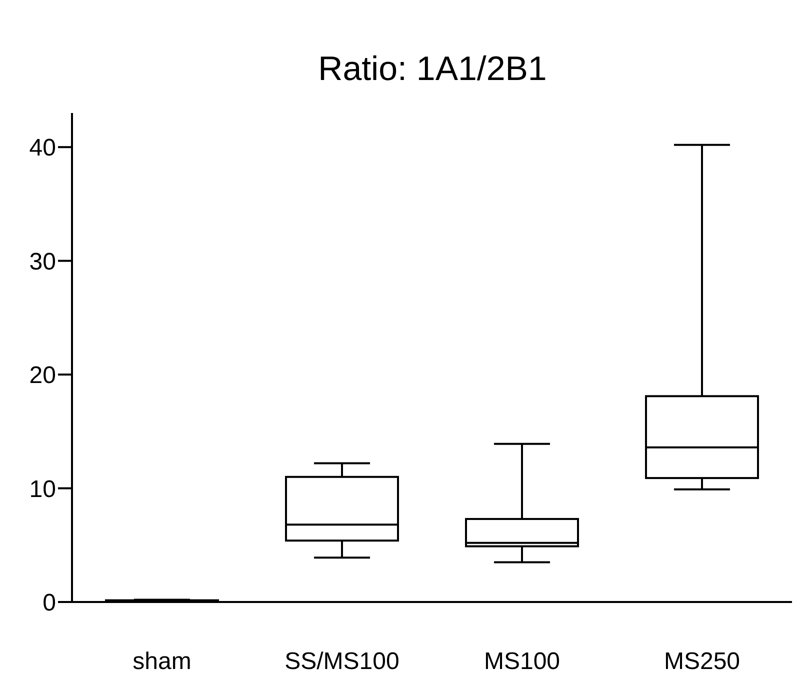  Describe the element at coordinates (702, 662) in the screenshot. I see `x-tick-label: MS250` at that location.